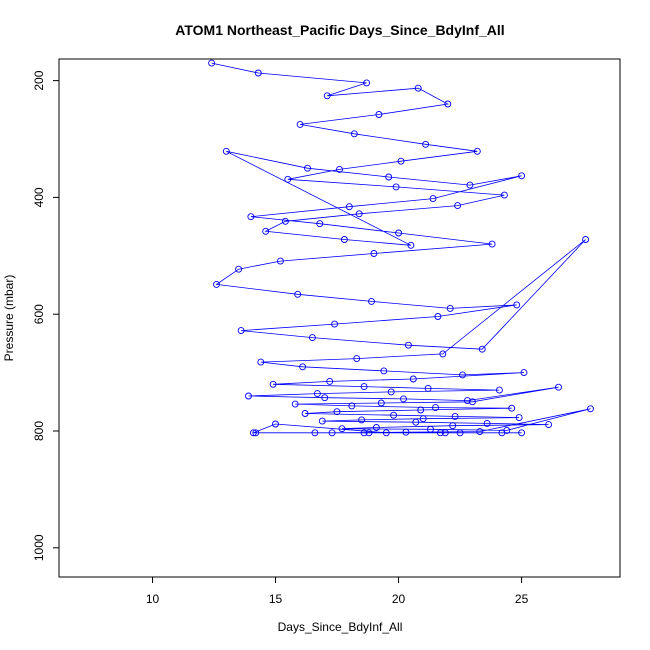 Image resolution: width=650 pixels, height=650 pixels. What do you see at coordinates (9, 318) in the screenshot?
I see `y-axis-label: Pressure (mbar)` at bounding box center [9, 318].